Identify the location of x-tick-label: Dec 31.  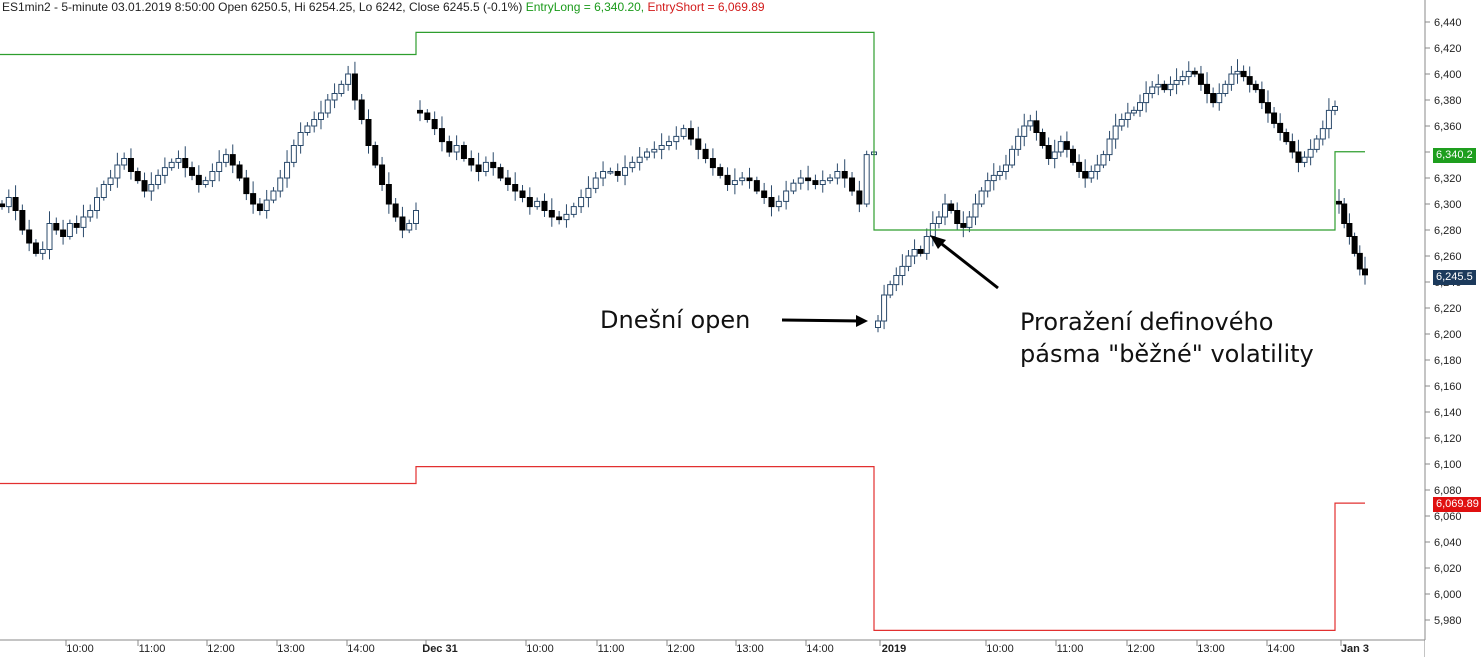
(439, 649).